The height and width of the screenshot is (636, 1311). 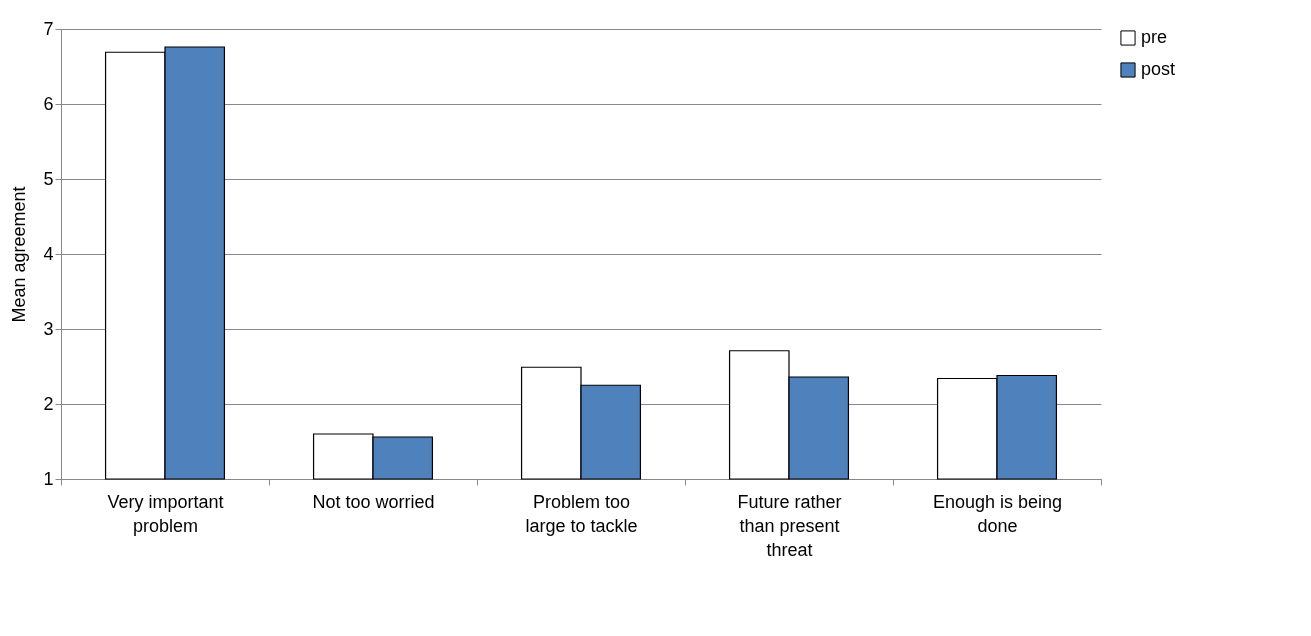 What do you see at coordinates (165, 513) in the screenshot?
I see `x-tick-label: Very important problem` at bounding box center [165, 513].